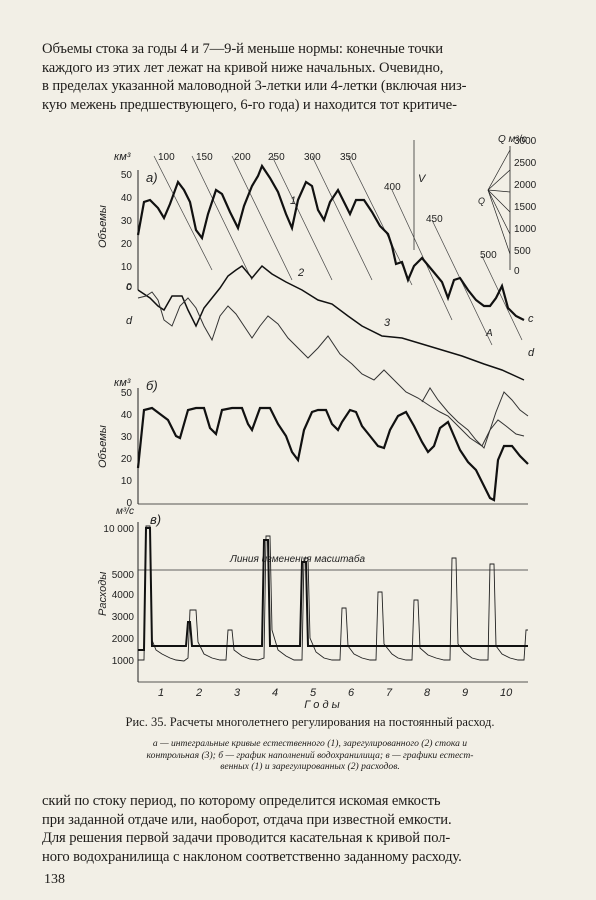 This screenshot has width=596, height=900. What do you see at coordinates (103, 446) in the screenshot?
I see `panel-b-axis-label: Объемы` at bounding box center [103, 446].